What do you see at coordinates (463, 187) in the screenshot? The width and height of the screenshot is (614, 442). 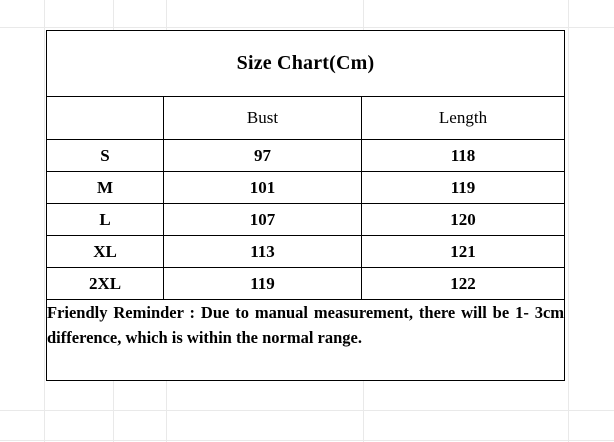 I see `cell-length: 119` at bounding box center [463, 187].